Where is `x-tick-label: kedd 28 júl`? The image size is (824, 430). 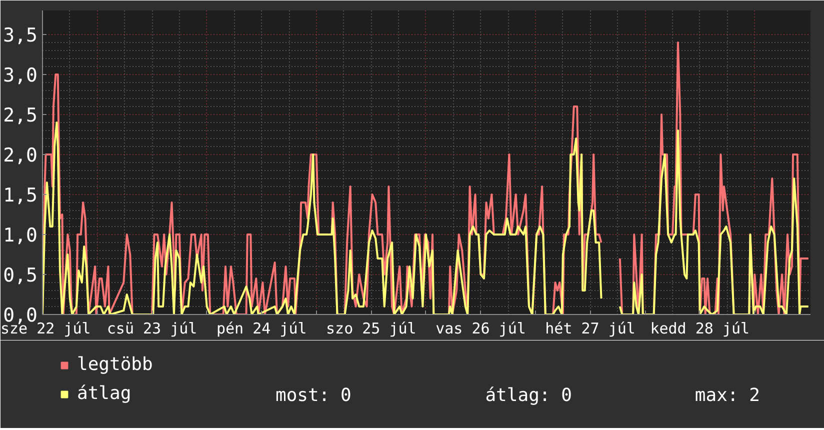 x-tick-label: kedd 28 júl is located at coordinates (700, 329).